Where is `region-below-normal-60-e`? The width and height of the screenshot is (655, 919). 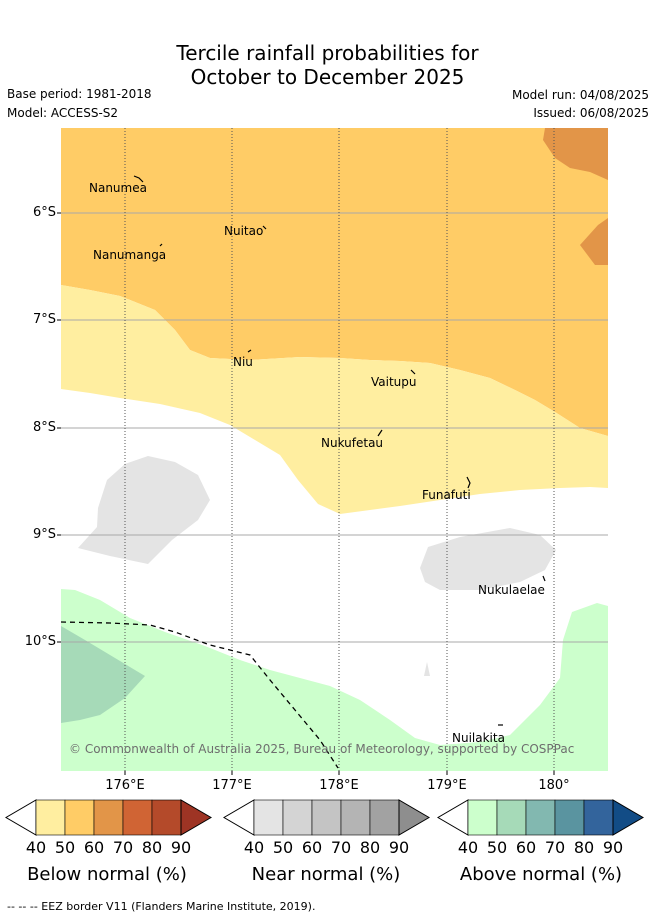
region-below-normal-60-e is located at coordinates (594, 241).